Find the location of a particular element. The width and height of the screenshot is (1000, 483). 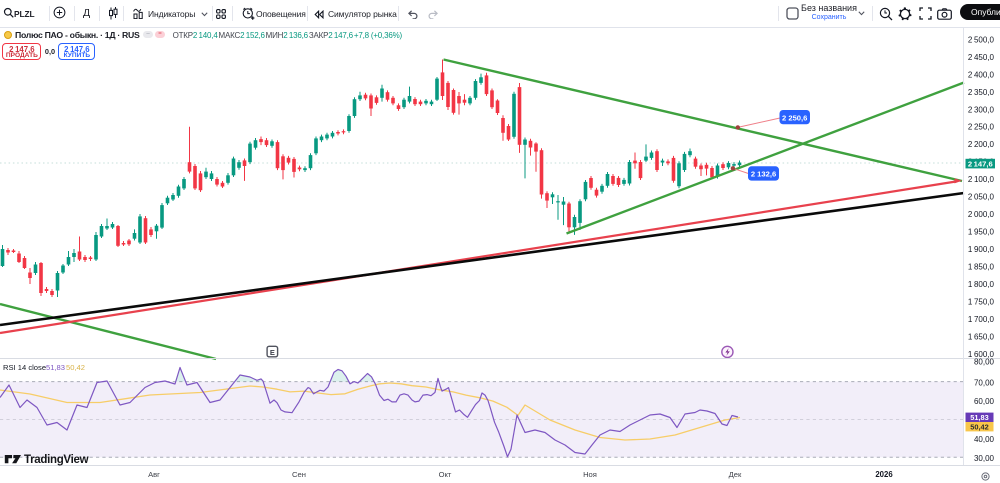

svg-text: 2 450,0 is located at coordinates (981, 57).